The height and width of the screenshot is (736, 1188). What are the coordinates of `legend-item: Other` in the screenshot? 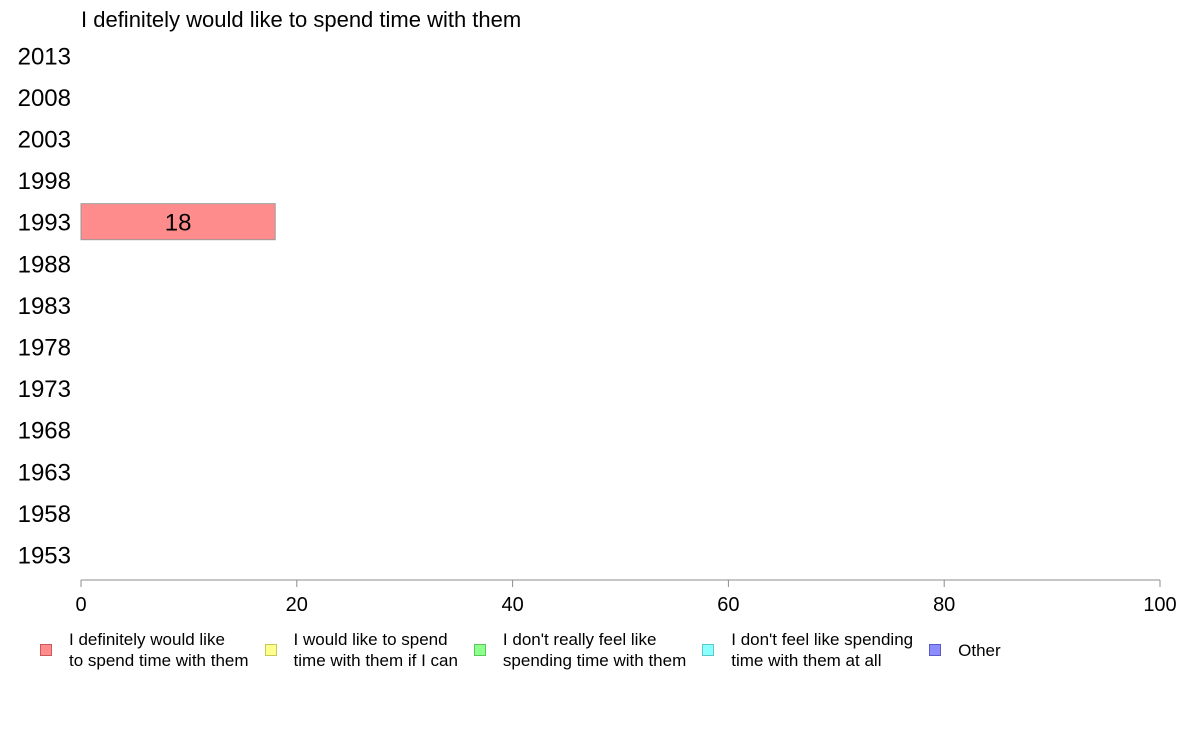 It's located at (965, 650).